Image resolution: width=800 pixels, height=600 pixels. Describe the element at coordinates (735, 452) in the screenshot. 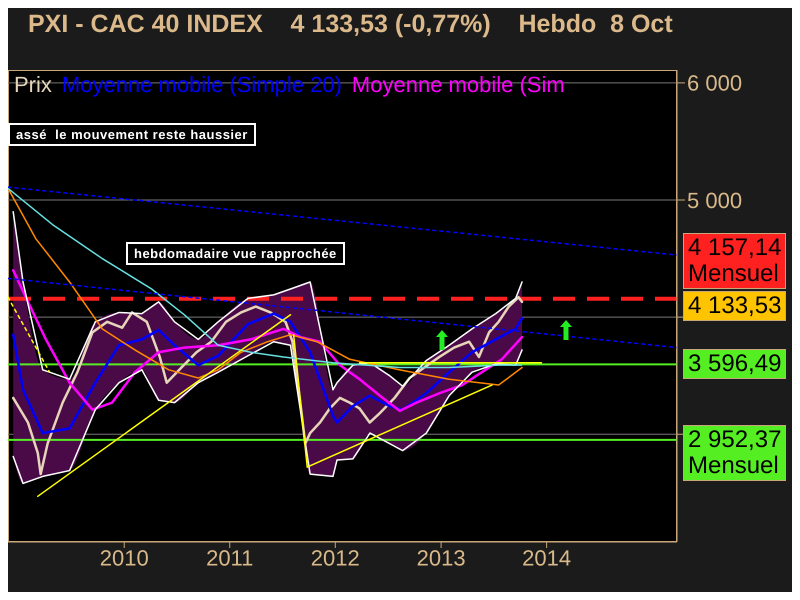

I see `ref-line-label: 2 952,37 Mensuel` at that location.